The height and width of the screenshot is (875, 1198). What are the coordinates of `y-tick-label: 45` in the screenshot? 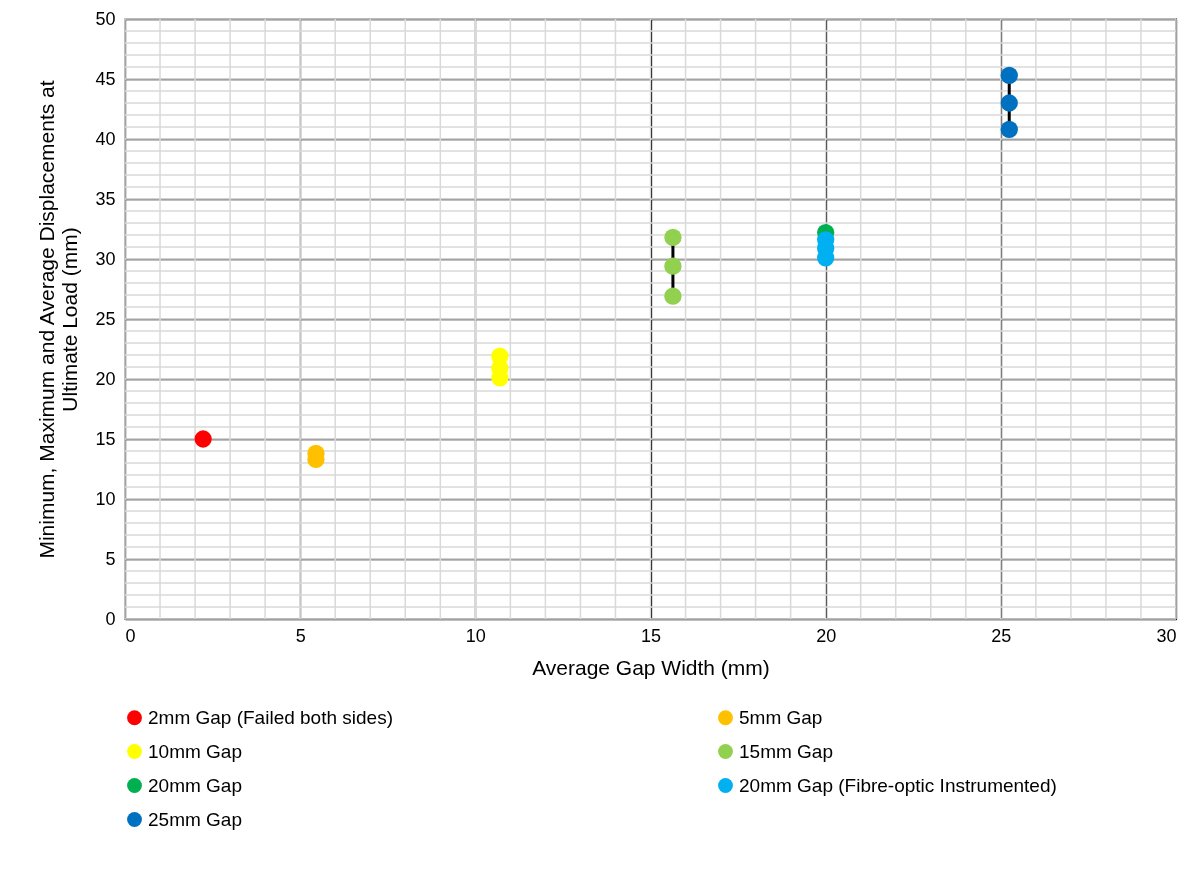 It's located at (105, 78).